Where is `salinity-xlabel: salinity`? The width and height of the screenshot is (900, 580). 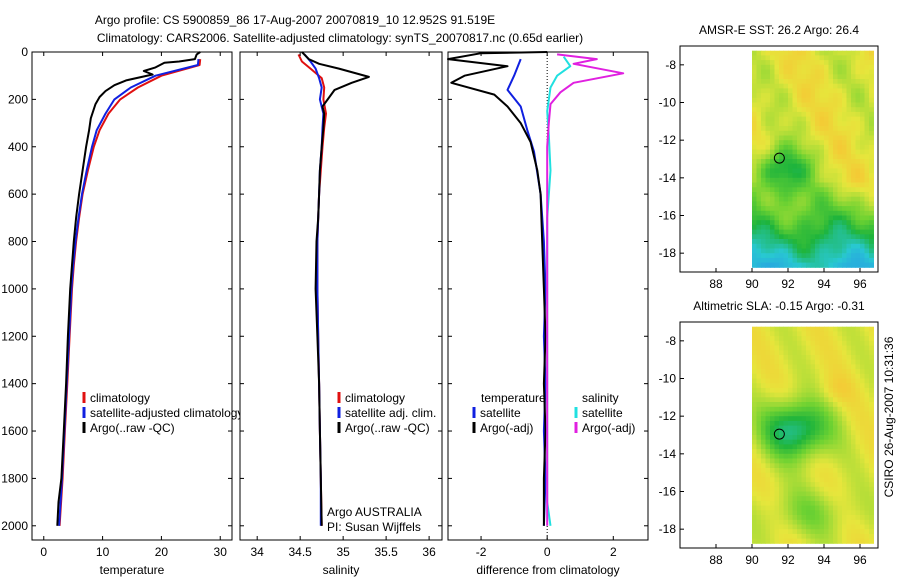 salinity-xlabel: salinity is located at coordinates (341, 570).